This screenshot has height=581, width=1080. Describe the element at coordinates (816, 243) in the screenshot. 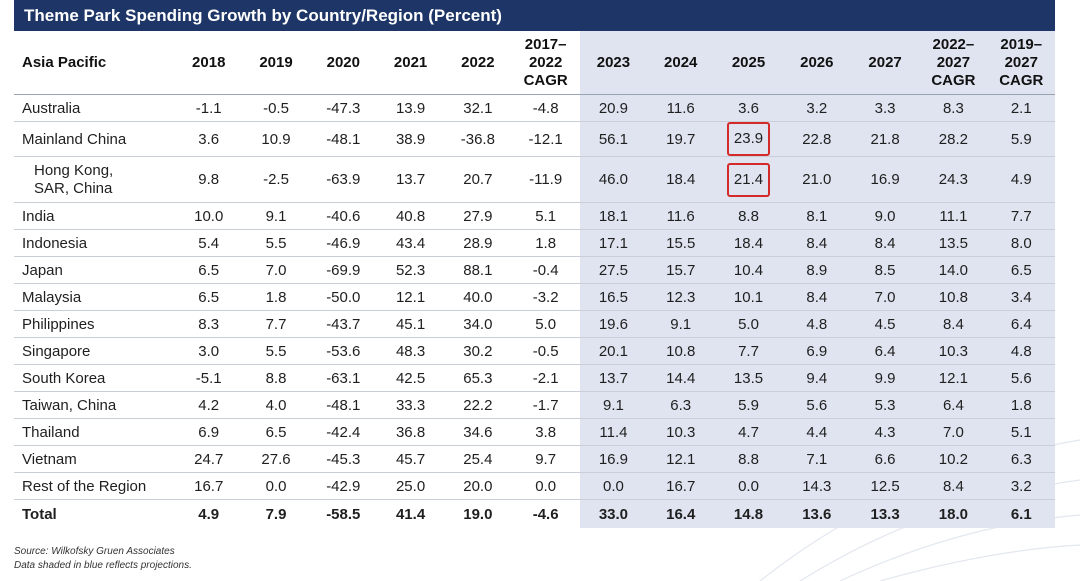

I see `cell-indonesia-2026: 8.4` at that location.